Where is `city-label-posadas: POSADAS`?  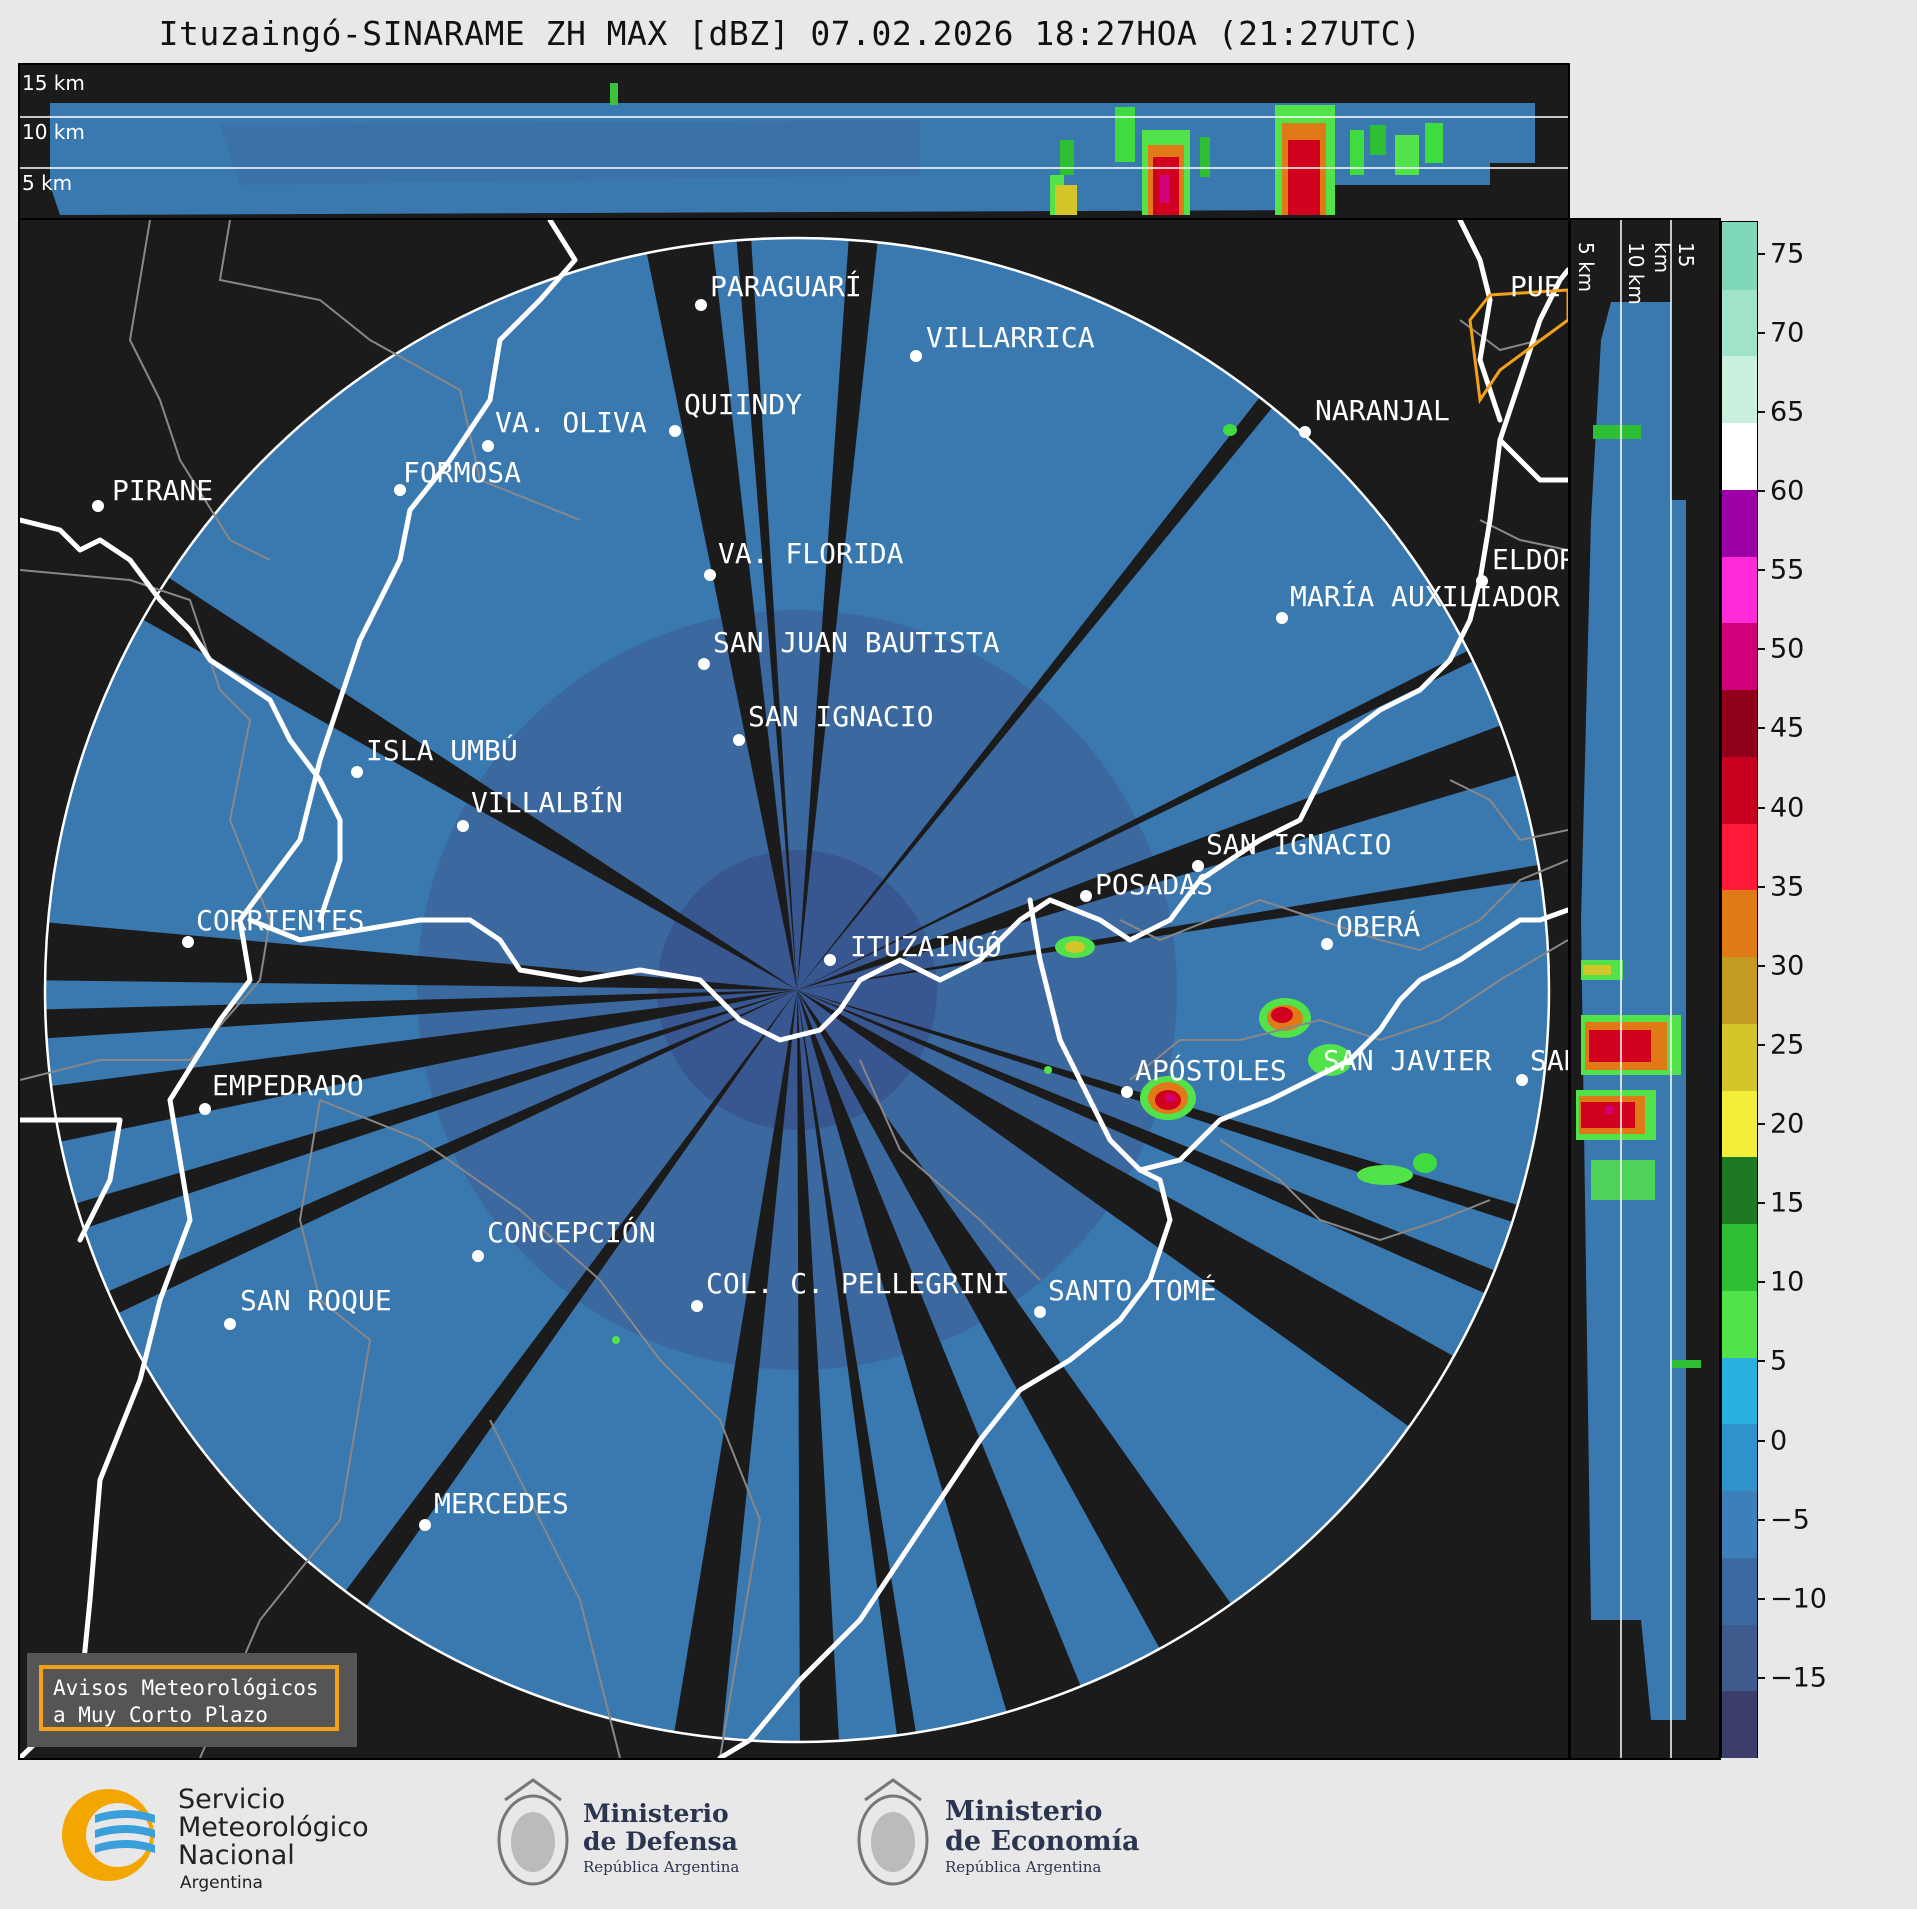 city-label-posadas: POSADAS is located at coordinates (1154, 884).